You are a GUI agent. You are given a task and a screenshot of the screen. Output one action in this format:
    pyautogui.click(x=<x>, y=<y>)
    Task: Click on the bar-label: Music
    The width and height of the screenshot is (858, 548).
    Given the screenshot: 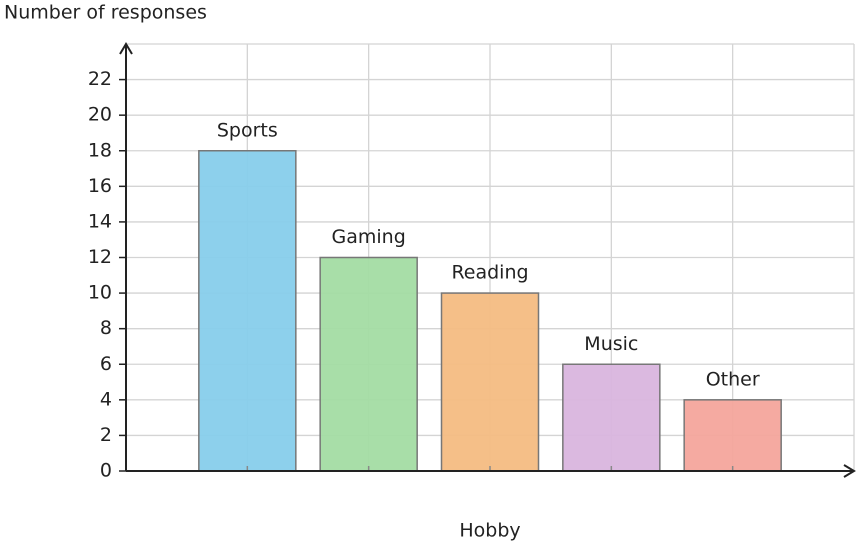 What is the action you would take?
    pyautogui.click(x=611, y=344)
    